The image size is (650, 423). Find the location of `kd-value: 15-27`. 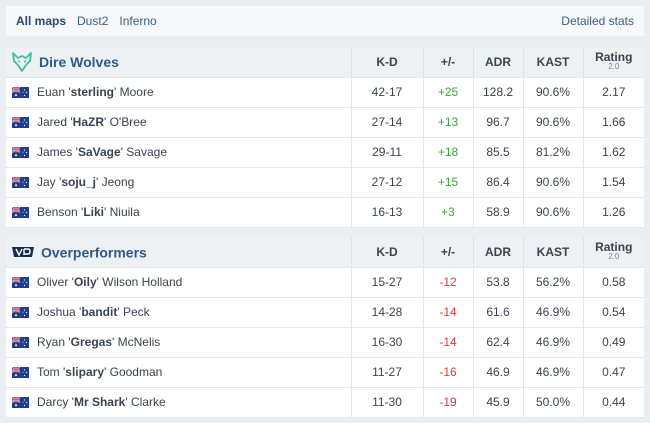

kd-value: 15-27 is located at coordinates (386, 282).